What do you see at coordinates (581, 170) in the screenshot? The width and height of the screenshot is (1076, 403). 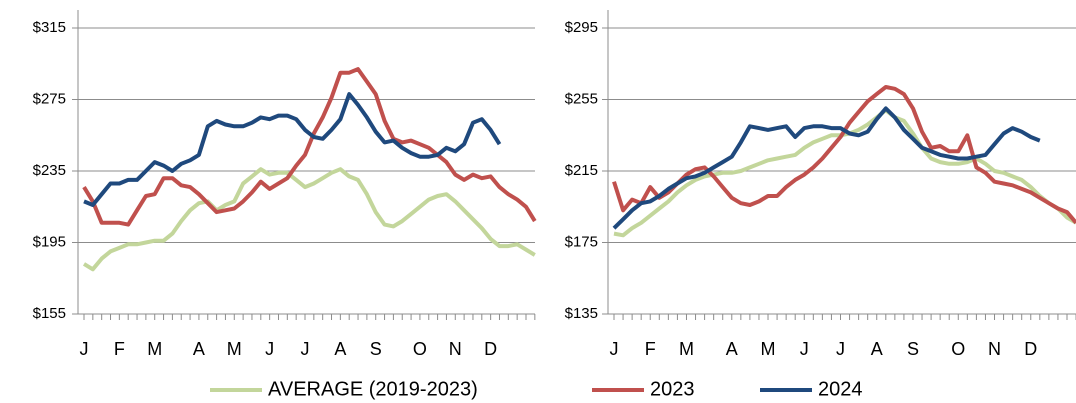 I see `y-tick-label: $215` at bounding box center [581, 170].